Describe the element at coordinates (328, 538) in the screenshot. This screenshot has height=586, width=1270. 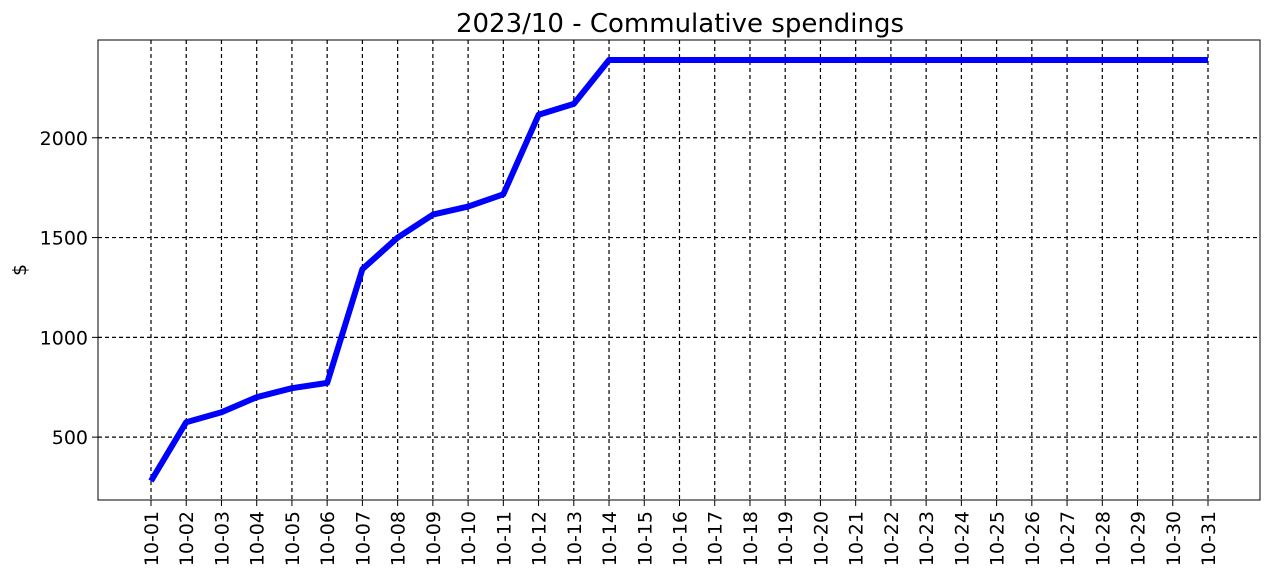
I see `x-tick-label: 10-06` at that location.